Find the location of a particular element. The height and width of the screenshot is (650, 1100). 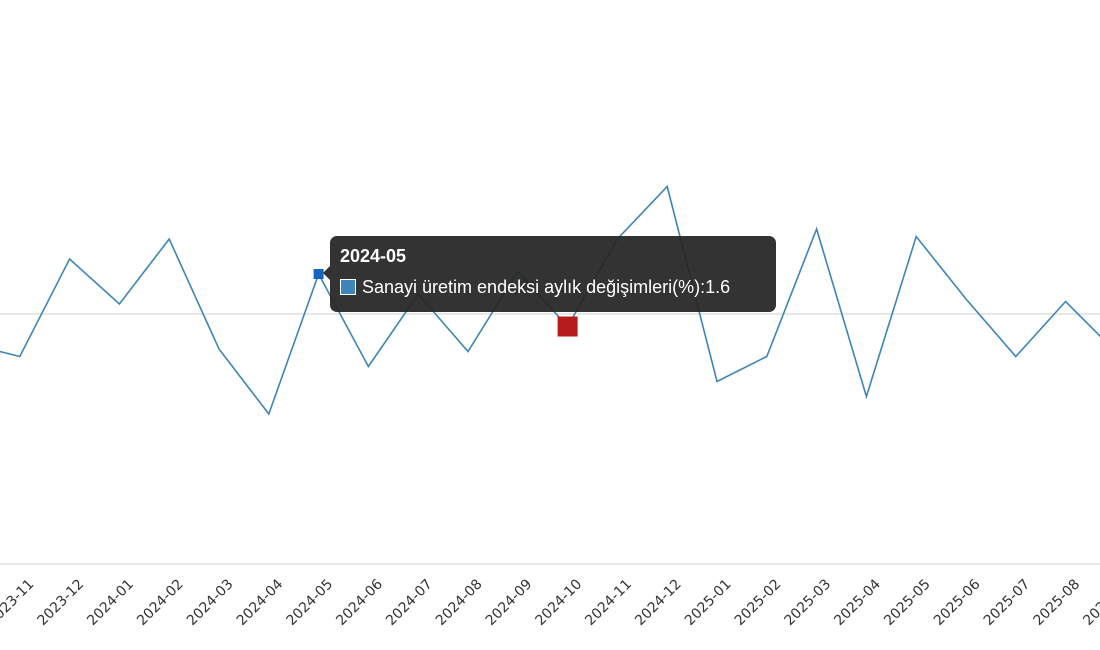

x-tick-label: 2025-02 is located at coordinates (758, 602).